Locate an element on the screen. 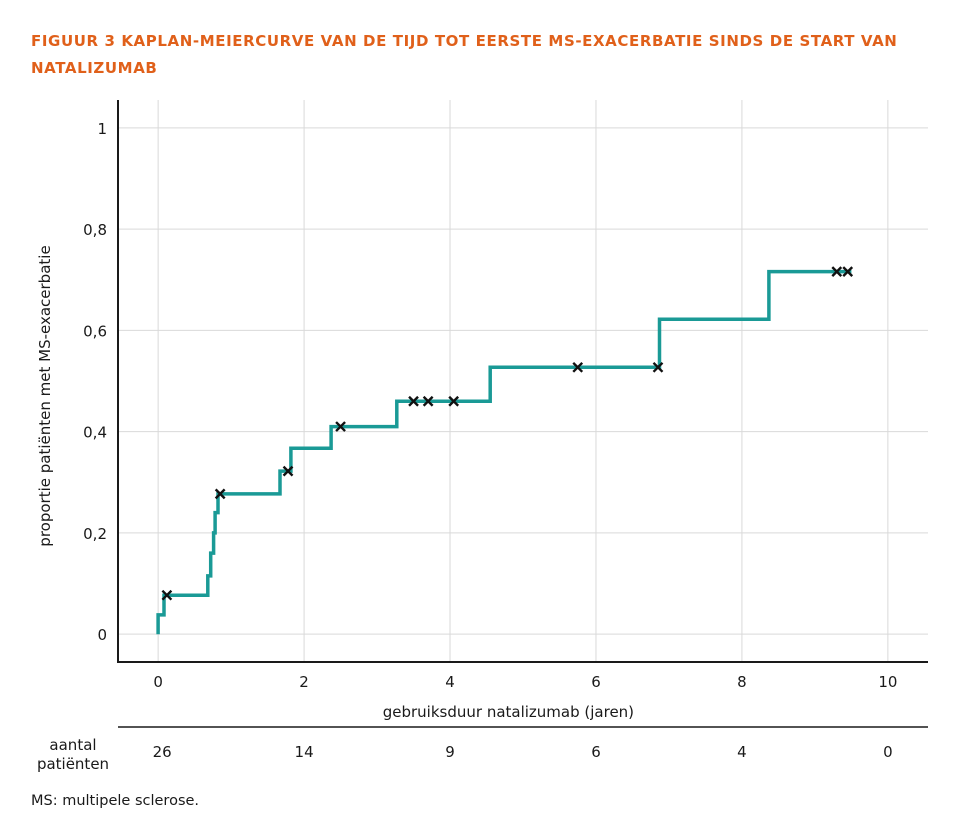  x-tick-label: 4 is located at coordinates (450, 682).